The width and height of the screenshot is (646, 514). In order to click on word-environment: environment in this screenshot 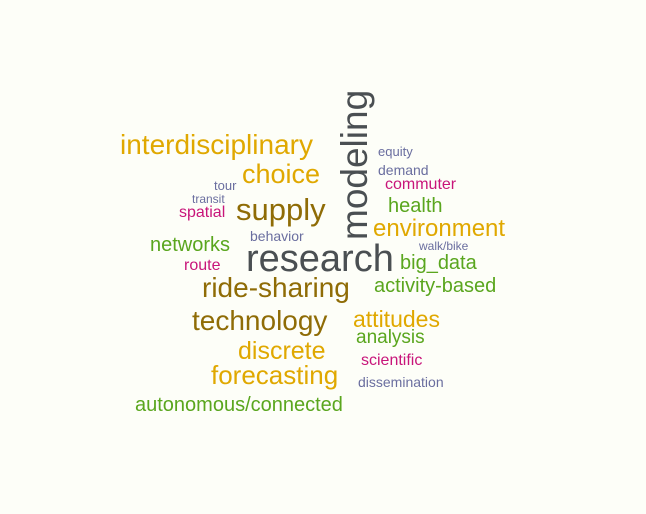, I will do `click(439, 228)`.